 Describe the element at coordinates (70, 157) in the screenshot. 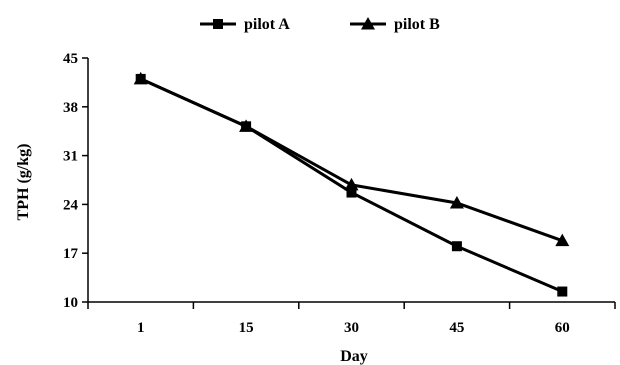

I see `y-tick-label: 31` at that location.